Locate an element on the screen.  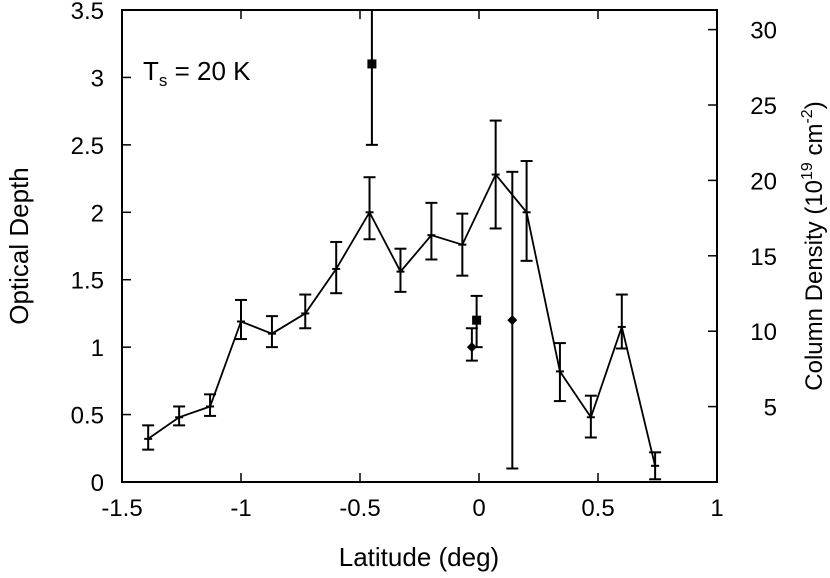
y-tick-label: 3 is located at coordinates (97, 78).